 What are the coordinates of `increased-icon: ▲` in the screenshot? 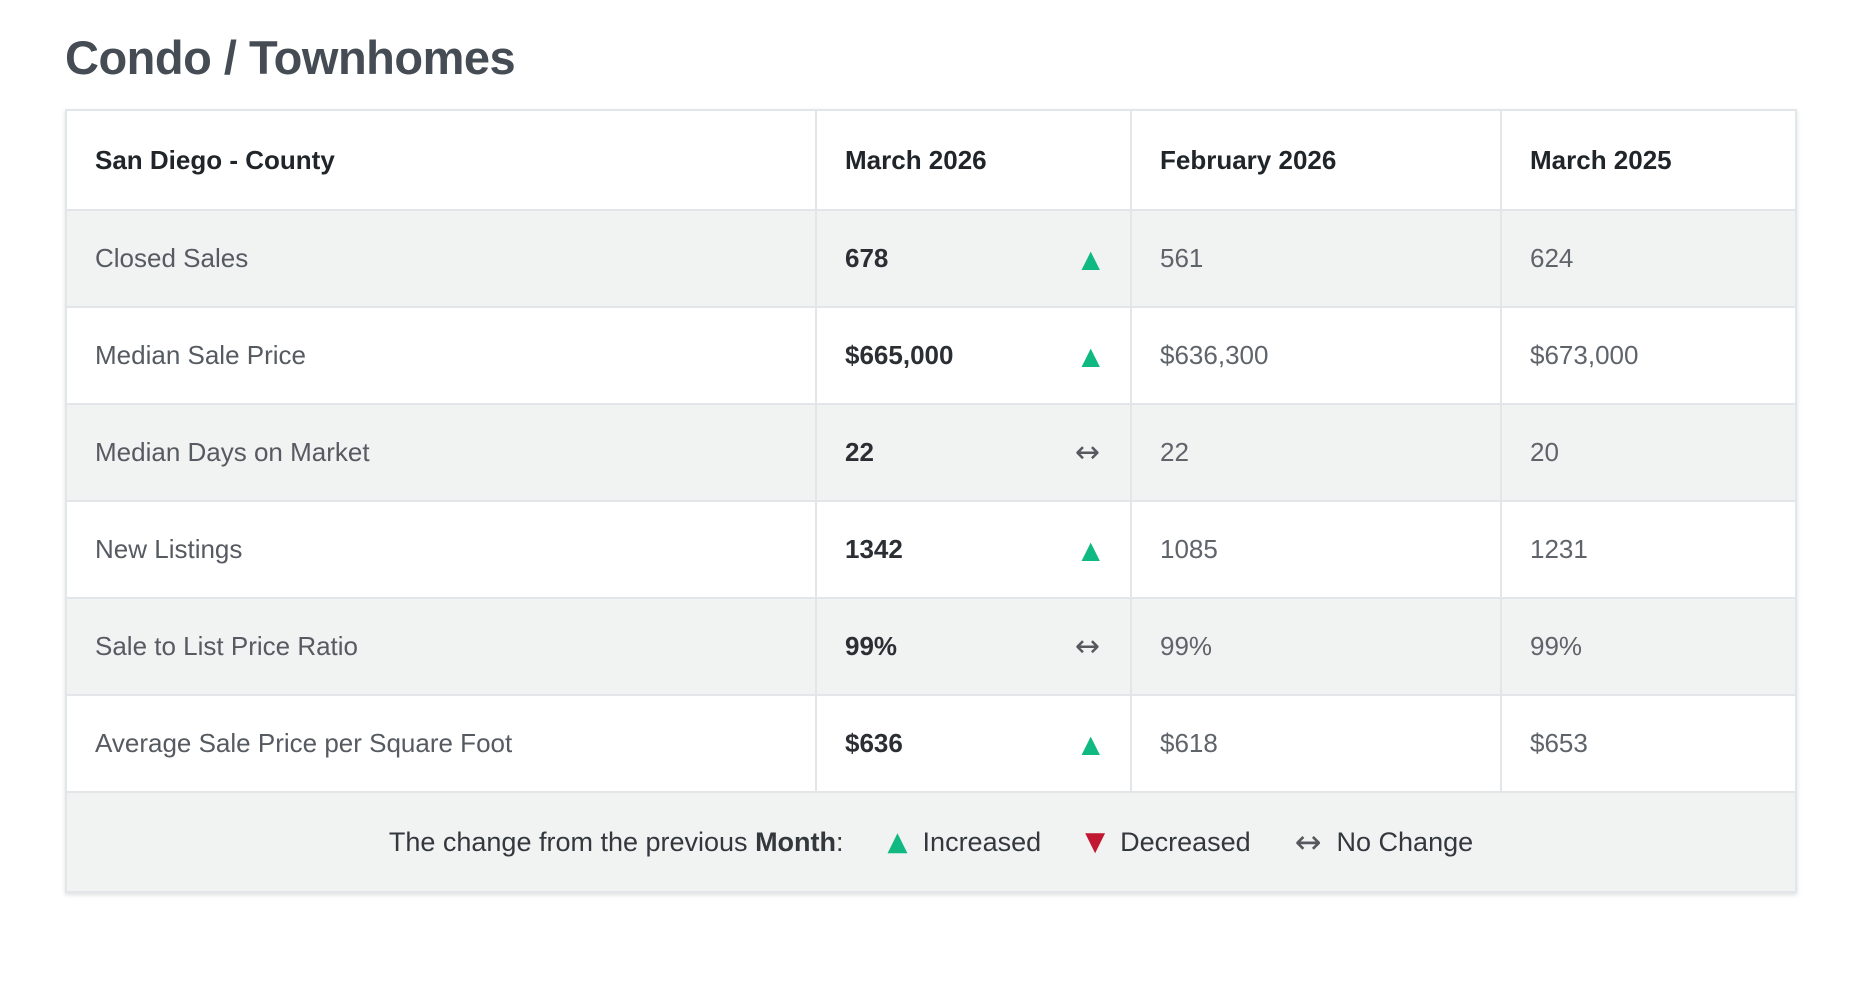 It's located at (897, 842).